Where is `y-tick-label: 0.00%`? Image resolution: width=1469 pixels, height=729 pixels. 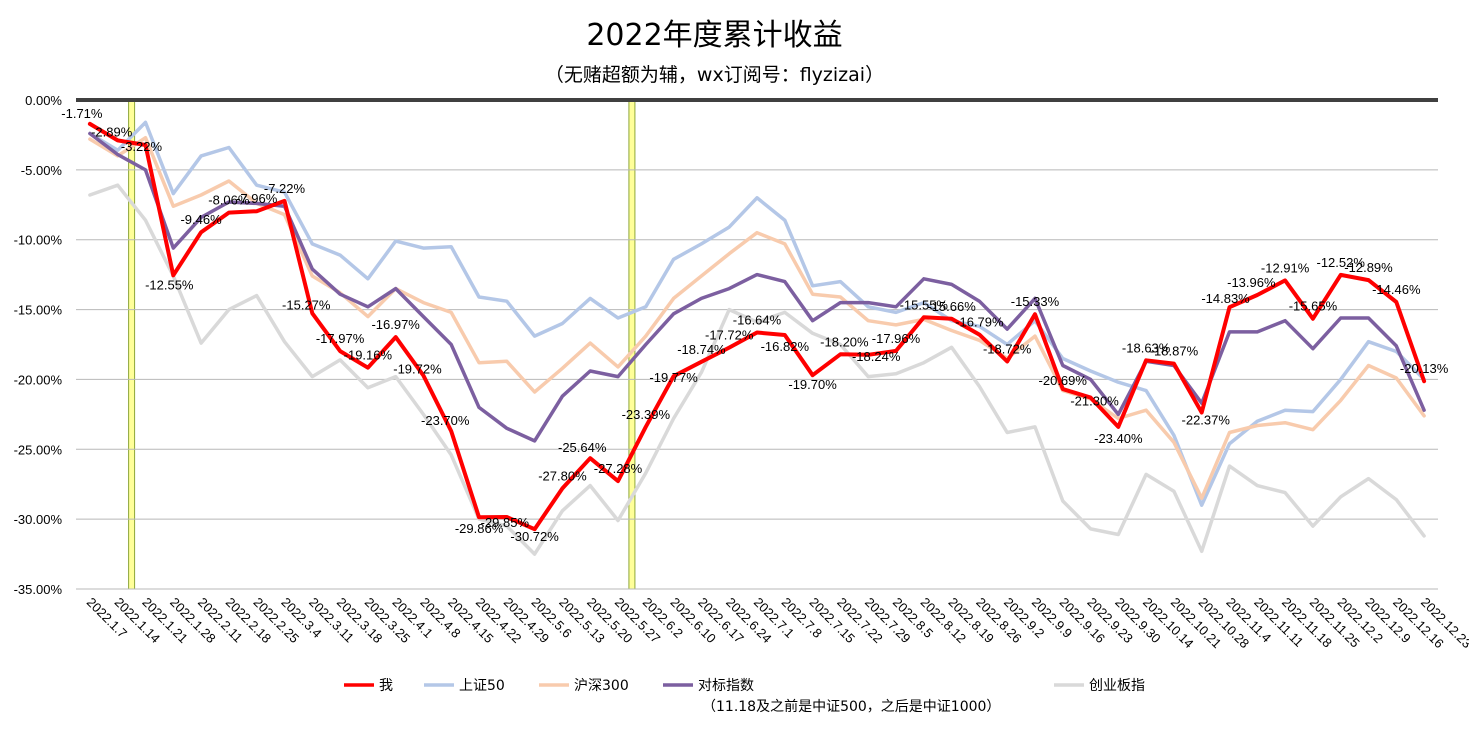
y-tick-label: 0.00% is located at coordinates (43, 100).